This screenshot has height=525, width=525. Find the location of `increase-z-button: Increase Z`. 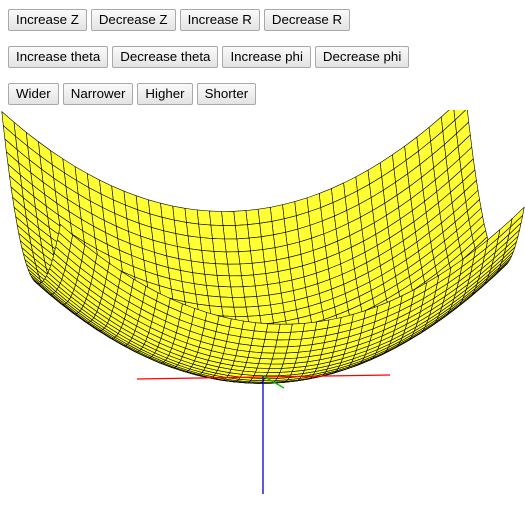

increase-z-button: Increase Z is located at coordinates (47, 20).